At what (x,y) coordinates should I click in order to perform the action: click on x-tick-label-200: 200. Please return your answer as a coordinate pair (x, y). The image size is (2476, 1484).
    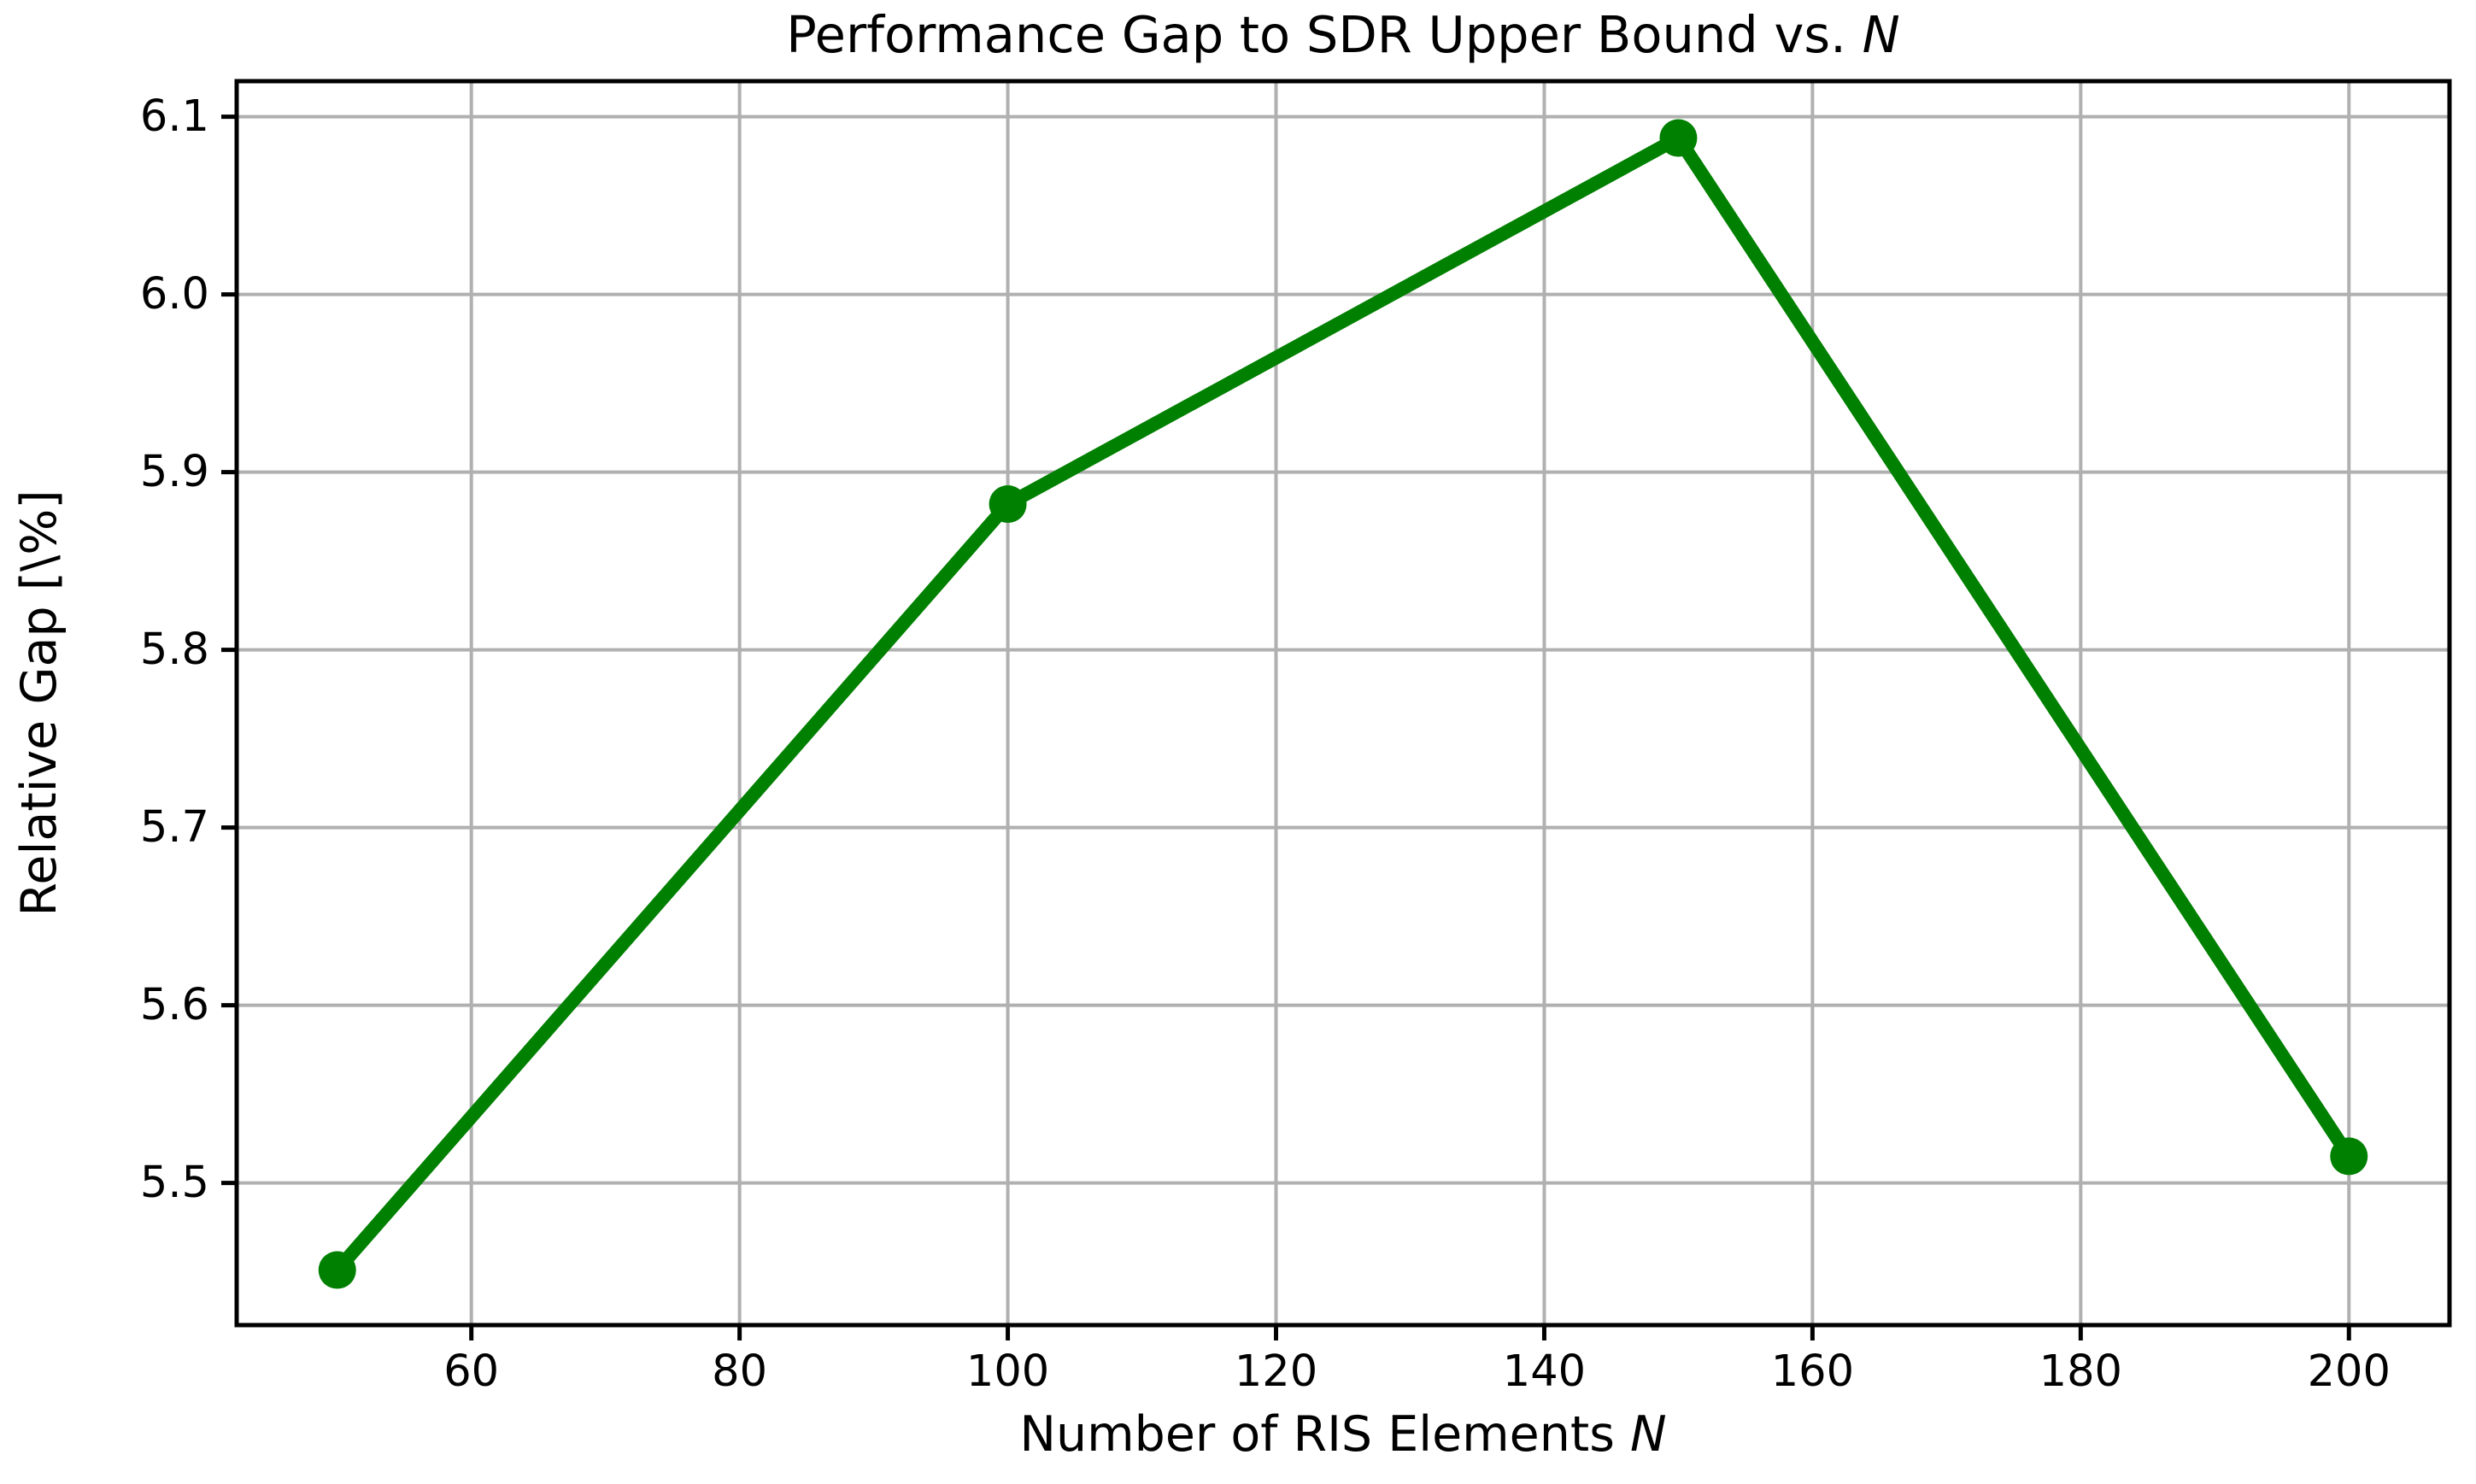
    Looking at the image, I should click on (2349, 1371).